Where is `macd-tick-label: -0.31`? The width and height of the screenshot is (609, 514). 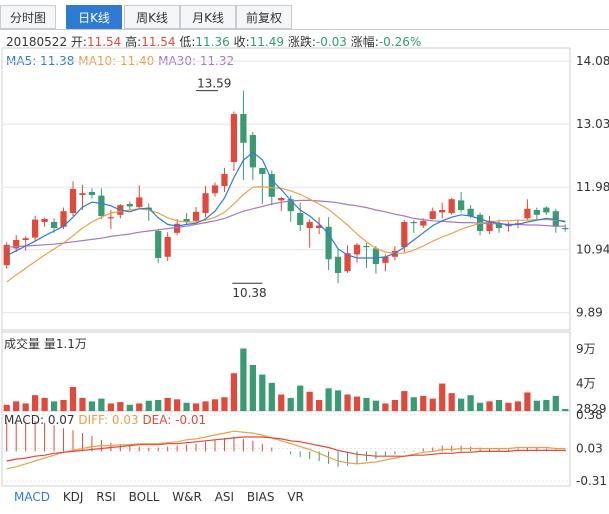
macd-tick-label: -0.31 is located at coordinates (591, 481).